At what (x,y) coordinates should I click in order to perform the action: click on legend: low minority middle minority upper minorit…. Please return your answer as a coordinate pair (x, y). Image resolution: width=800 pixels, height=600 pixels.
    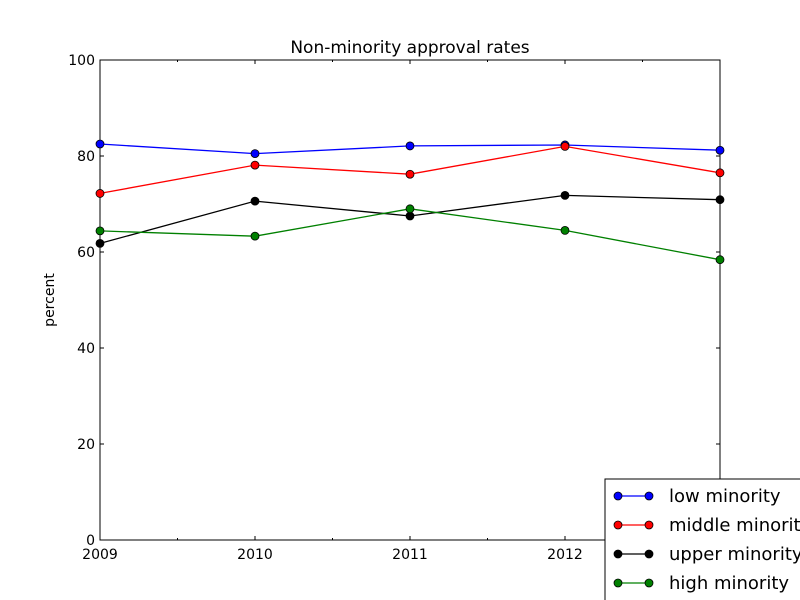
    Looking at the image, I should click on (702, 539).